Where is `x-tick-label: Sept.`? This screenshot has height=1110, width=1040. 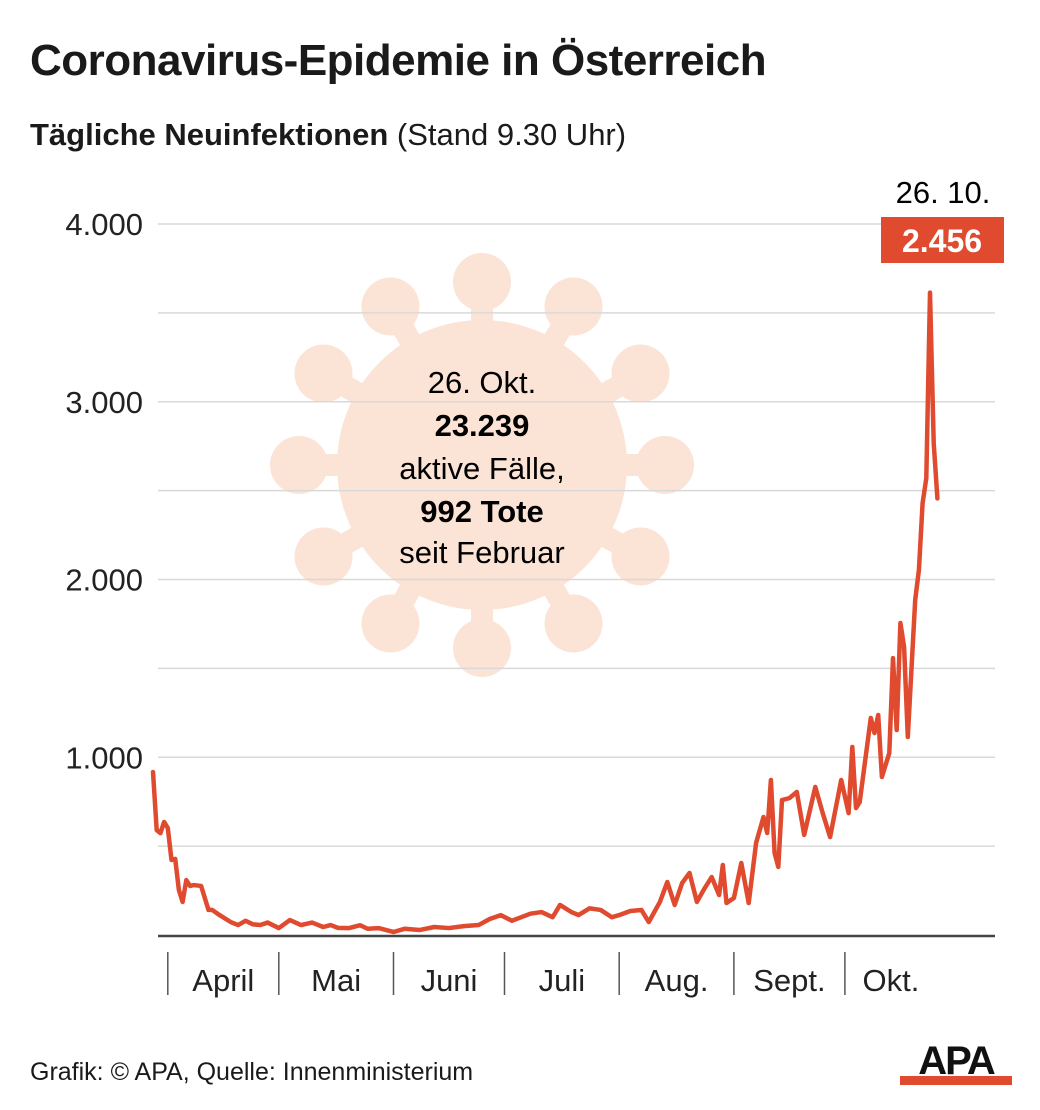 x-tick-label: Sept. is located at coordinates (789, 980).